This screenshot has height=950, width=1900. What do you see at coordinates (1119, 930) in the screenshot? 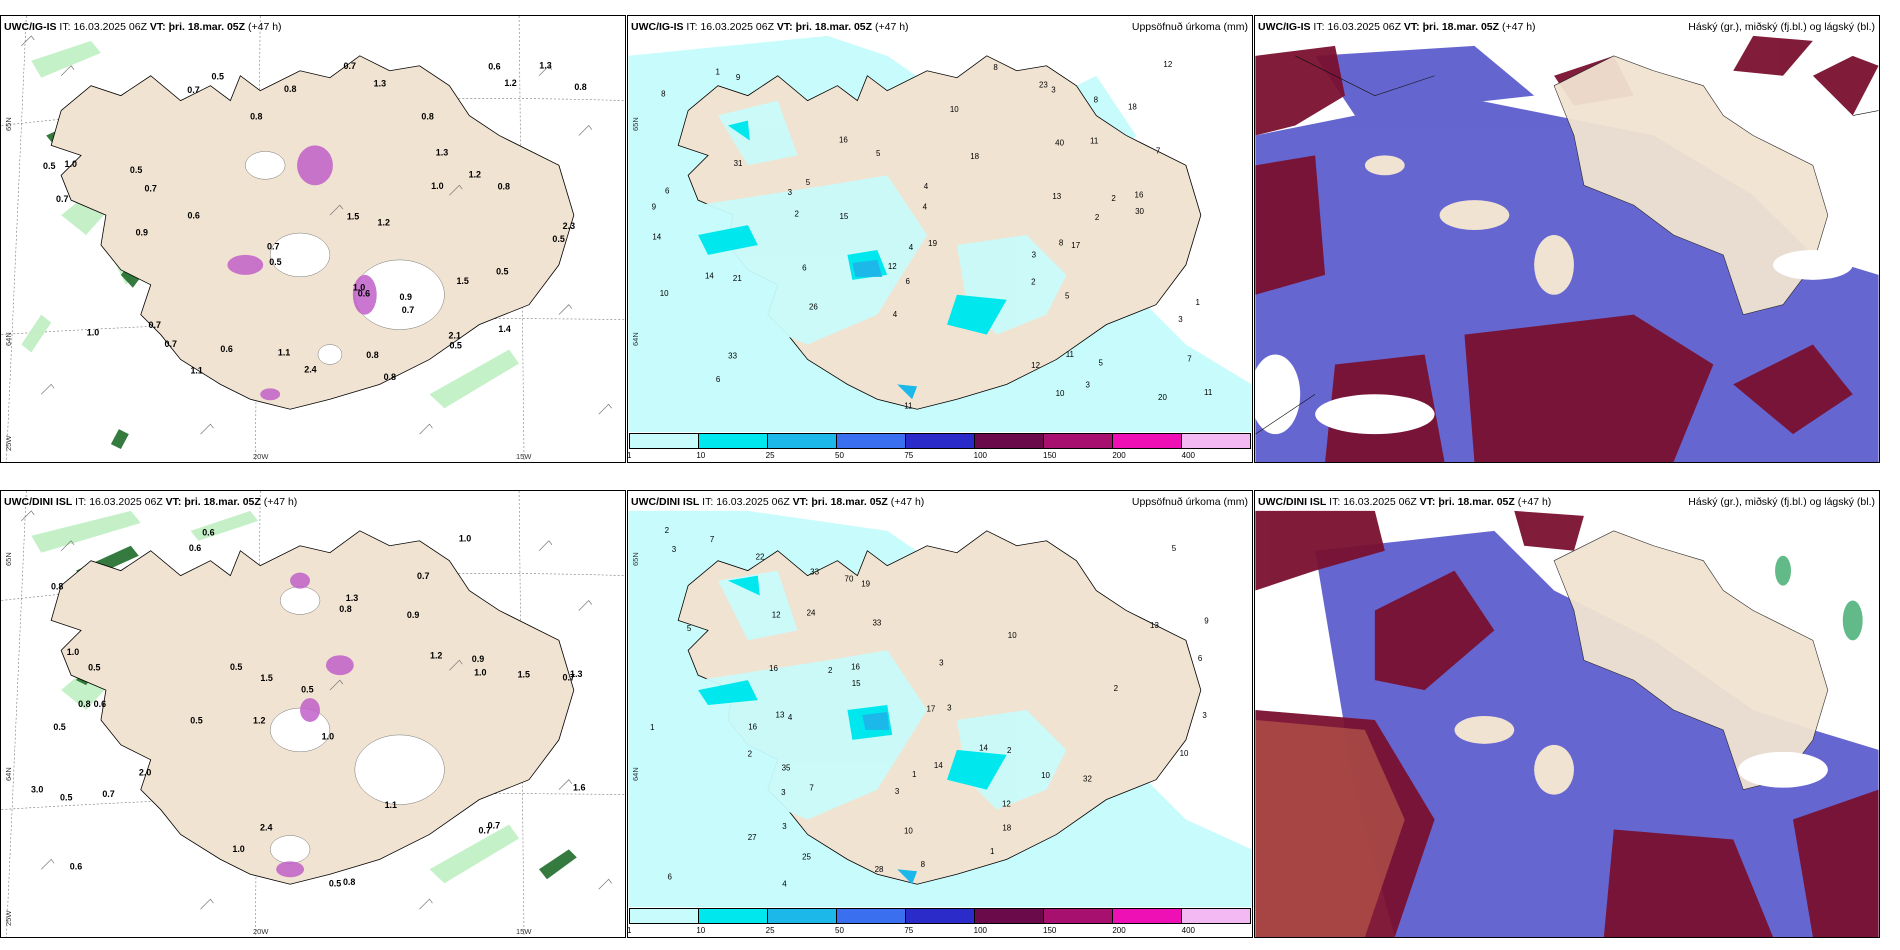
I see `colorbar-tick-label: 200` at bounding box center [1119, 930].